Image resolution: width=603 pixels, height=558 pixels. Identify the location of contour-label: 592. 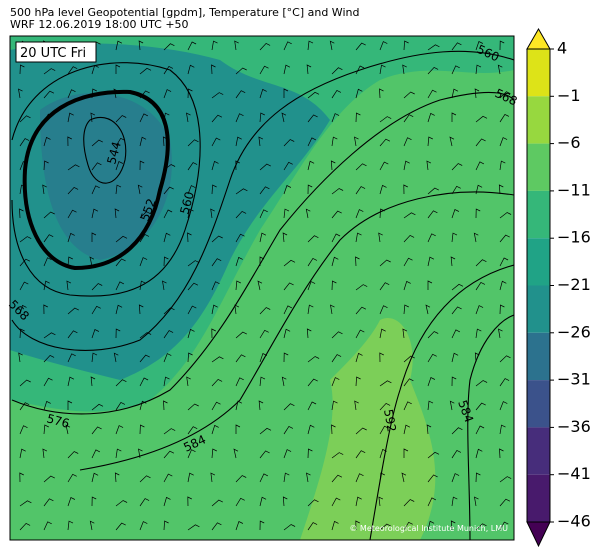
(390, 420).